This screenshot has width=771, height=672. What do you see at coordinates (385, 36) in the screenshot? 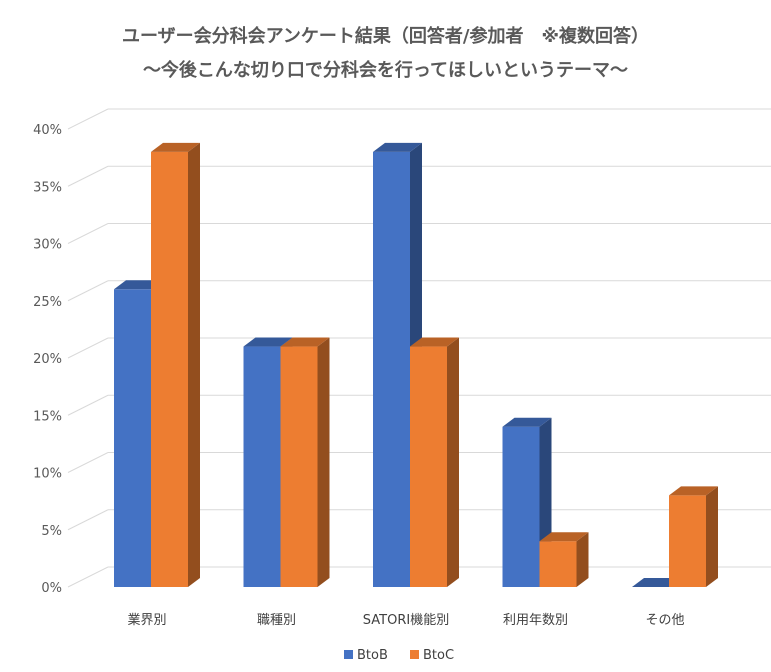
I see `chart-title: ユーザー会分科会アンケート結果（回答者/参加者 ※複数回答）` at bounding box center [385, 36].